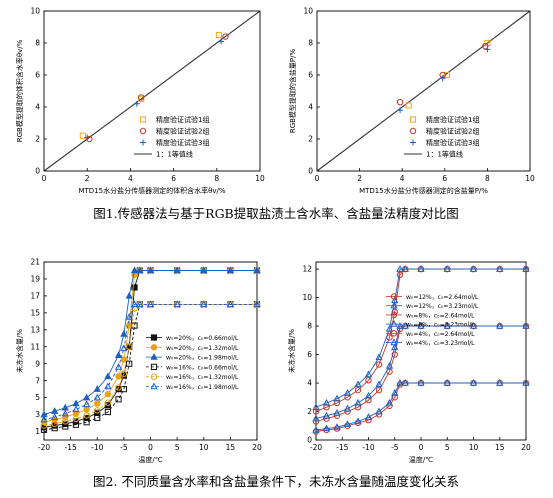 This screenshot has height=498, width=553. What do you see at coordinates (35, 296) in the screenshot?
I see `y-tick-label: 17` at bounding box center [35, 296].